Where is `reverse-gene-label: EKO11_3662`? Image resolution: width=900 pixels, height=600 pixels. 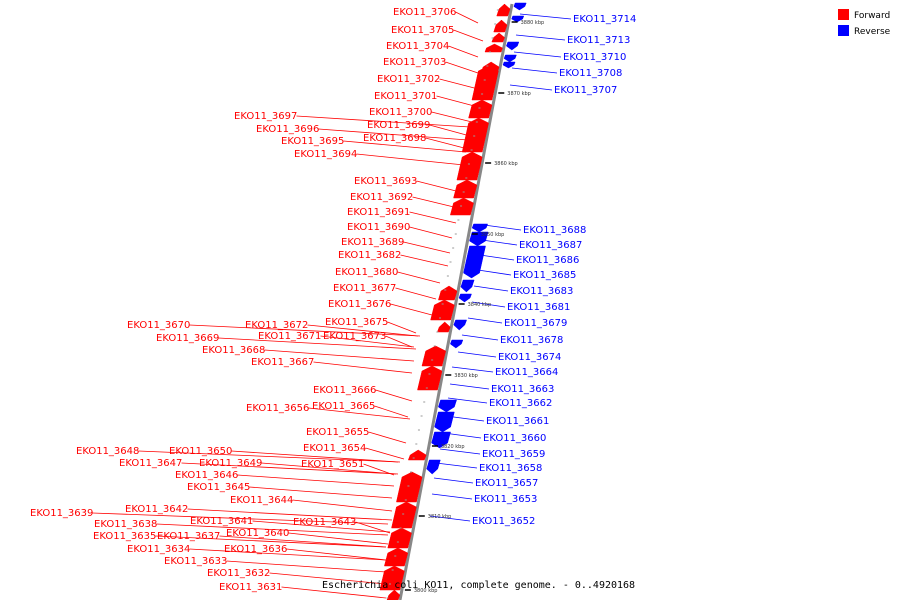 reverse-gene-label: EKO11_3662 is located at coordinates (520, 403).